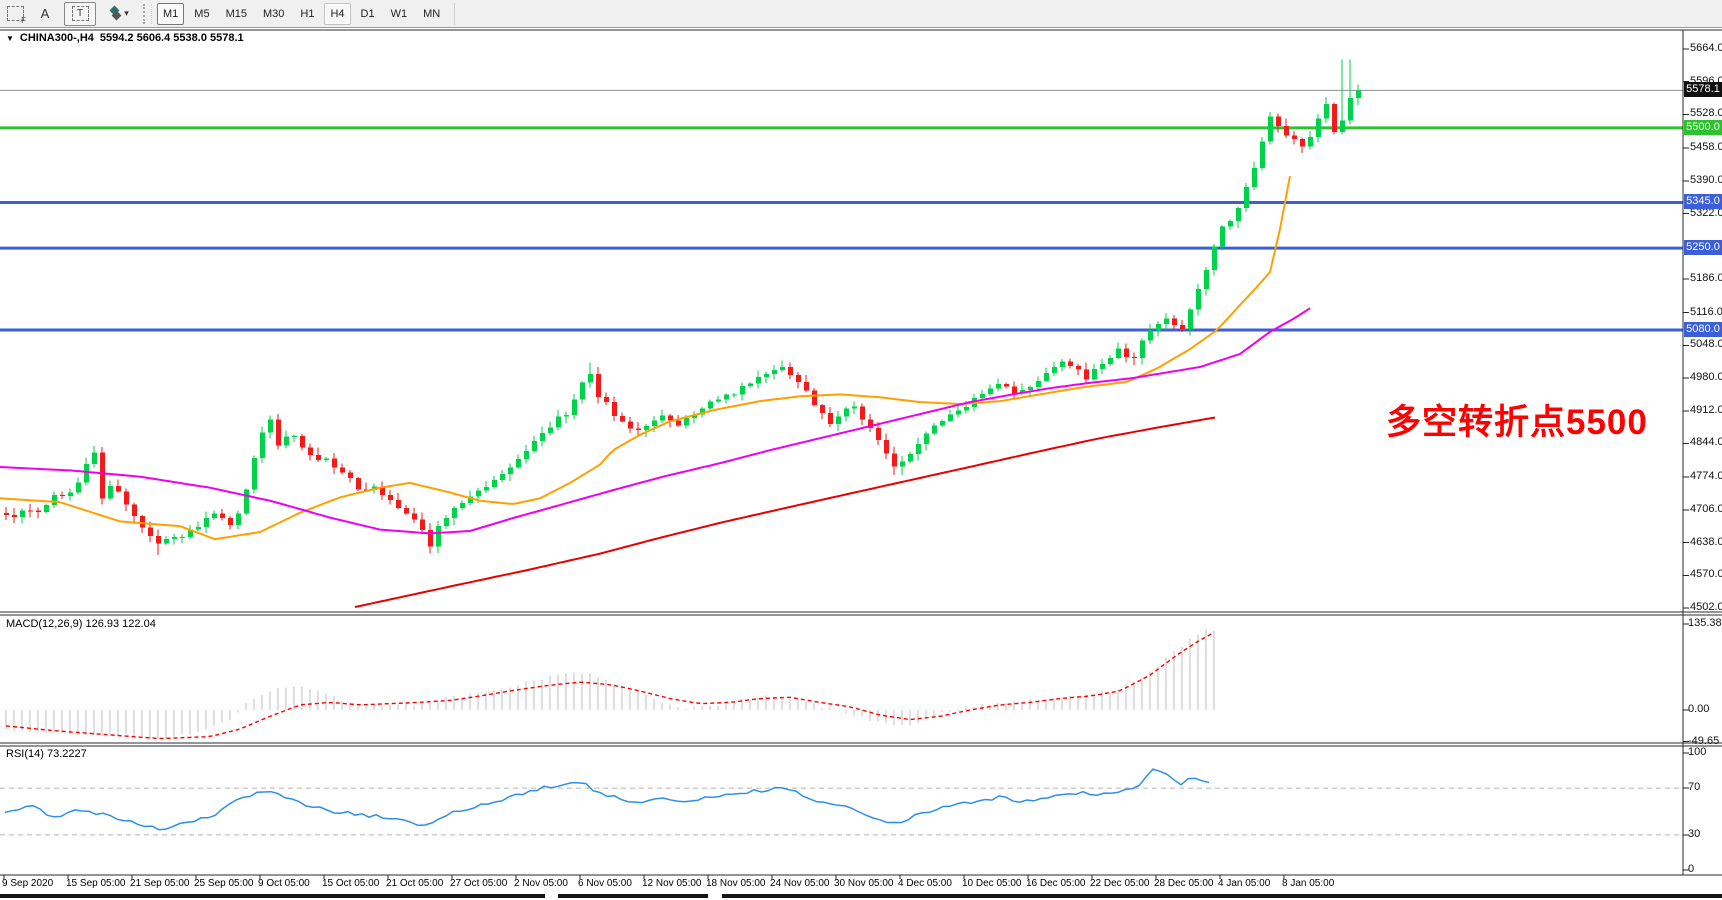 Image resolution: width=1722 pixels, height=900 pixels. What do you see at coordinates (56, 38) in the screenshot?
I see `symbol-label: CHINA300-,H4` at bounding box center [56, 38].